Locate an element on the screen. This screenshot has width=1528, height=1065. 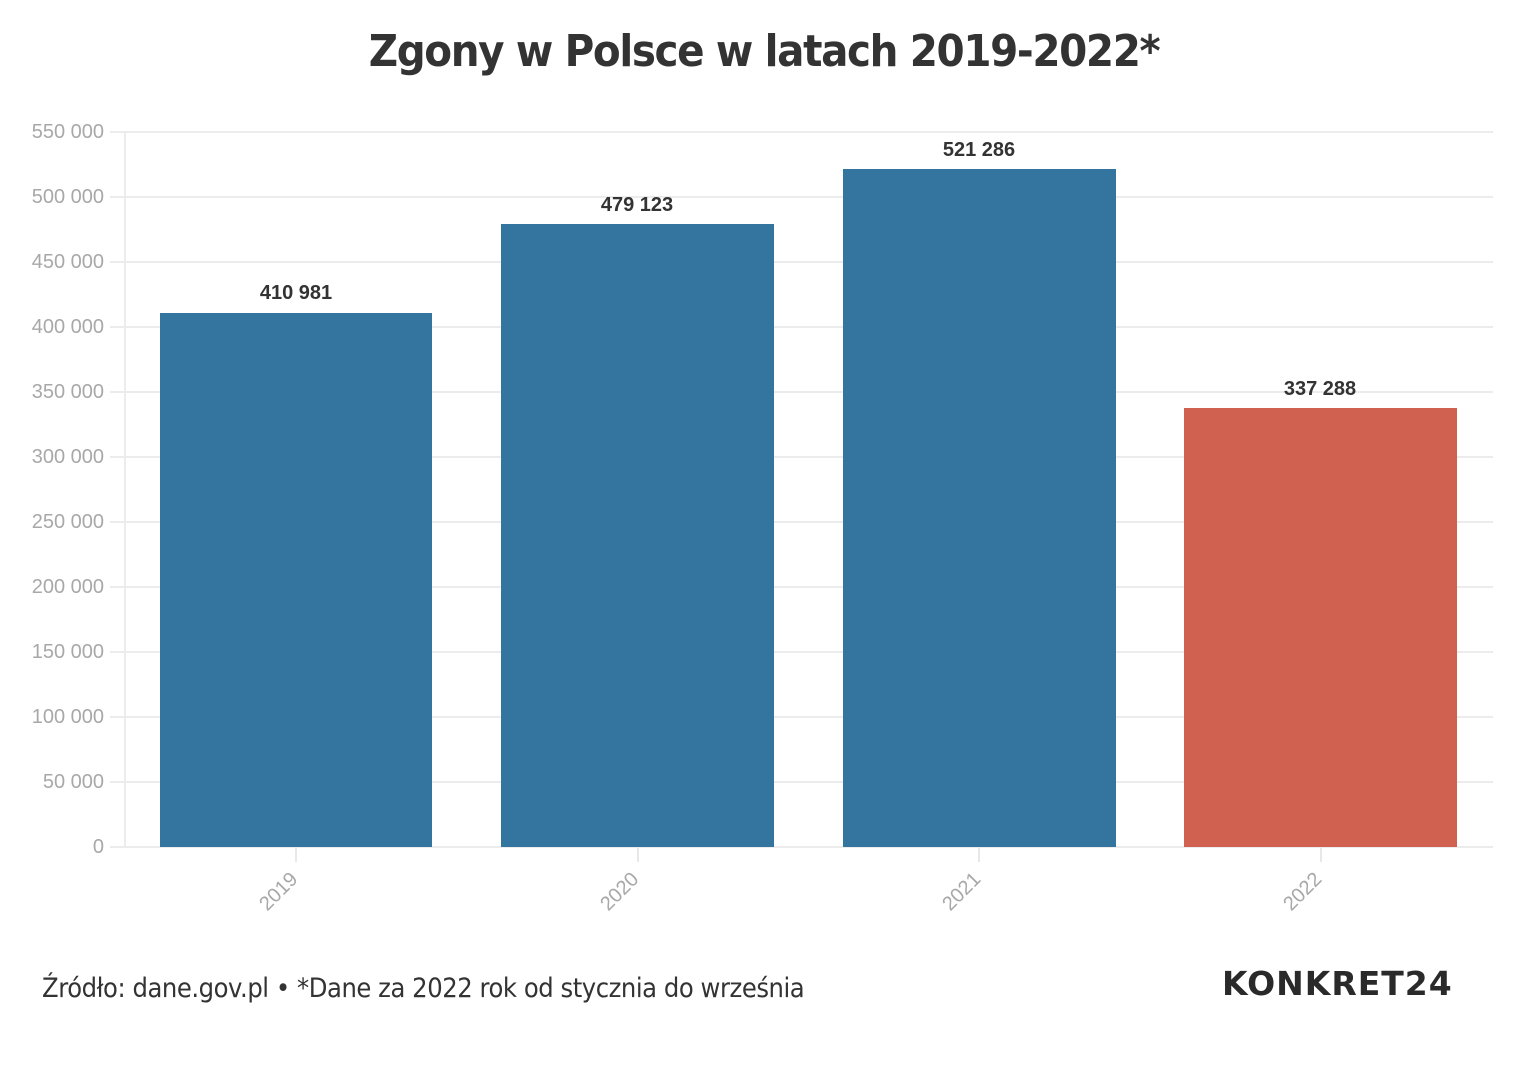
y-tick-label: 200 000 is located at coordinates (67, 587).